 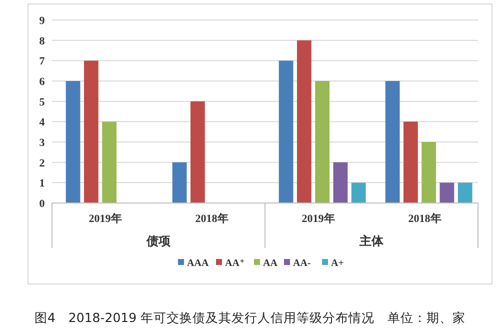 What do you see at coordinates (42, 143) in the screenshot?
I see `y-tick-label: 3` at bounding box center [42, 143].